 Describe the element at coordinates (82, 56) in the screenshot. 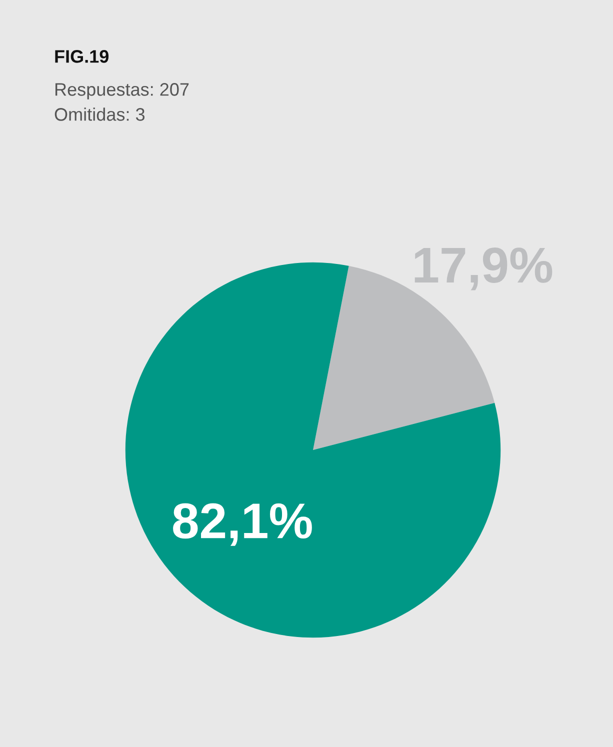

I see `chart-title: FIG.19` at that location.